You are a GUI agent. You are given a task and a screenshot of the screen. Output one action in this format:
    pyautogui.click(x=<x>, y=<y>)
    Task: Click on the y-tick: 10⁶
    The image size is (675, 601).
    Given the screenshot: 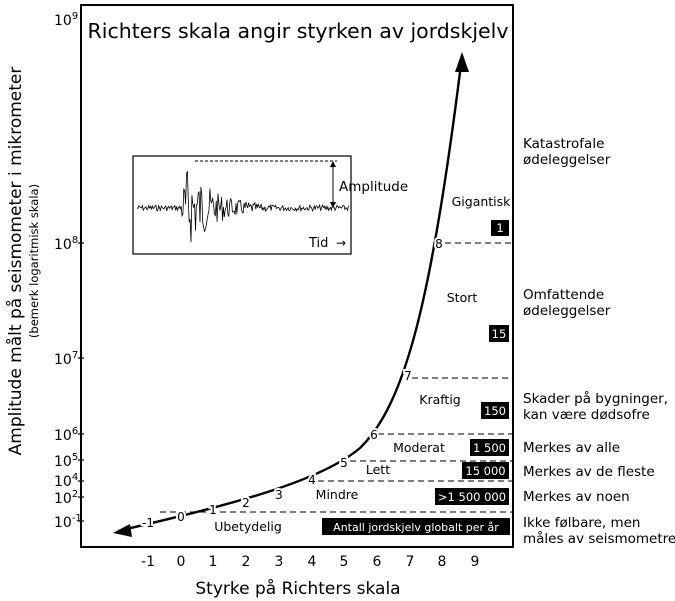 What is the action you would take?
    pyautogui.click(x=66, y=435)
    